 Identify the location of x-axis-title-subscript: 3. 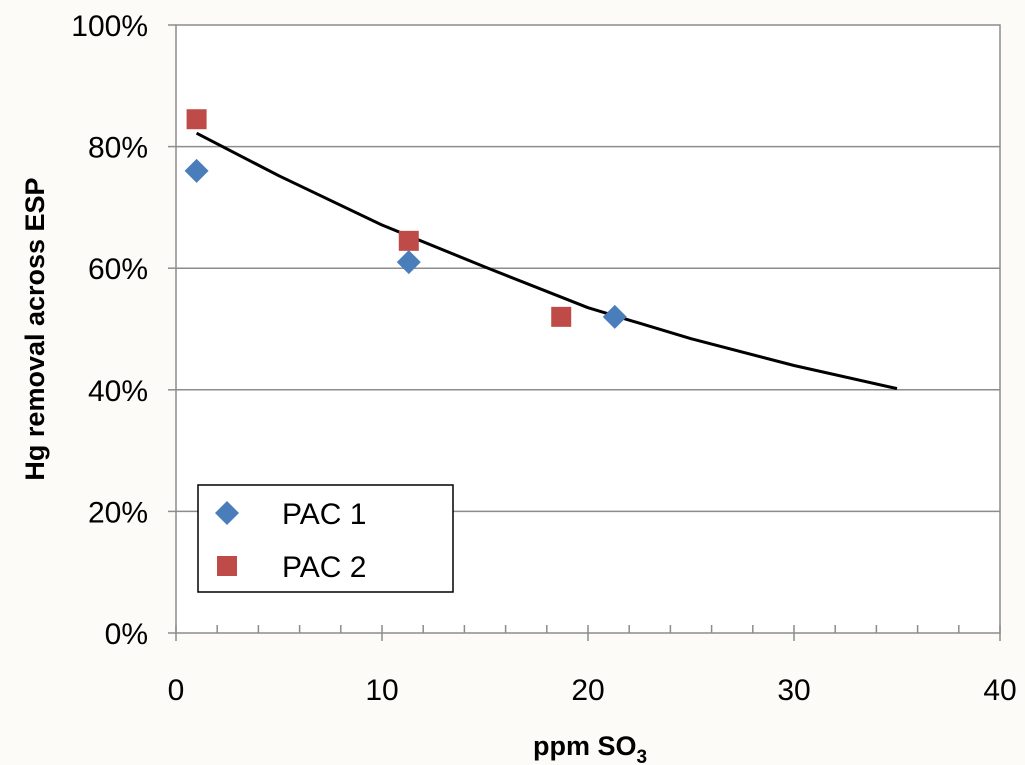
(641, 756).